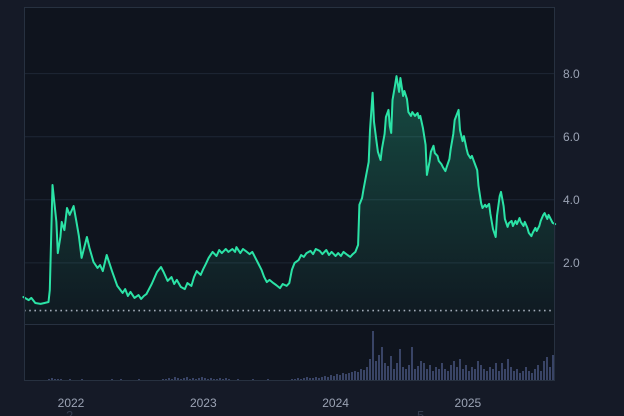  I want to click on x-axis-tick: 2023, so click(203, 403).